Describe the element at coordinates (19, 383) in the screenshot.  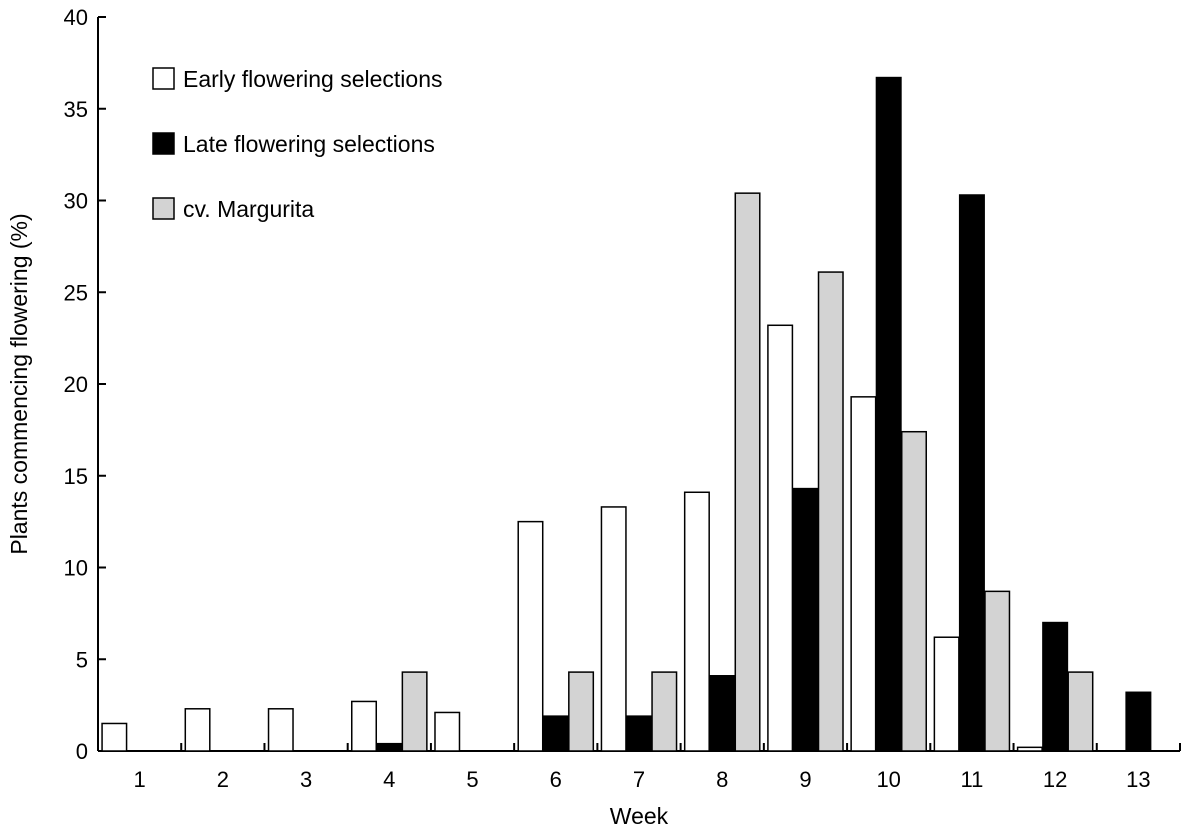
I see `y-axis-label: Plants commencing flowering (%)` at that location.